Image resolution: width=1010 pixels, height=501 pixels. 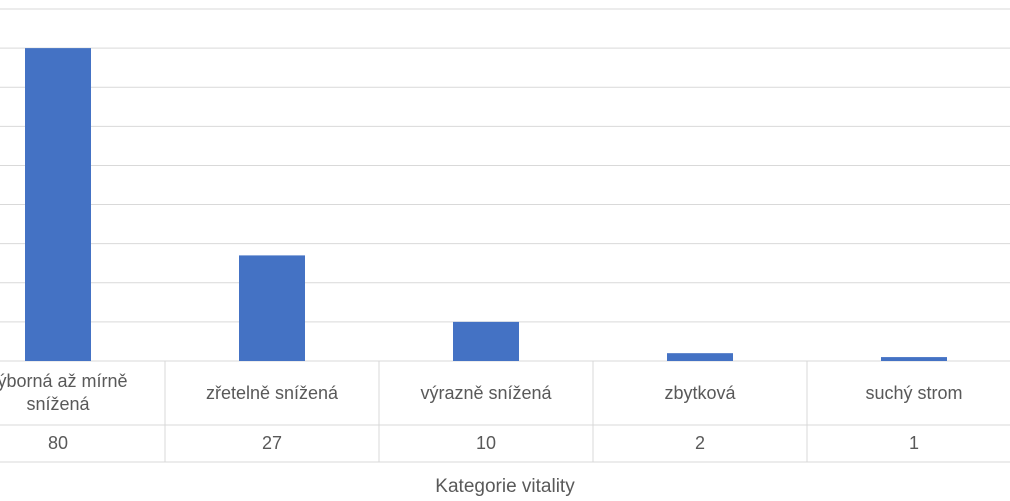 What do you see at coordinates (272, 392) in the screenshot?
I see `x-tick-label: zřetelně snížená` at bounding box center [272, 392].